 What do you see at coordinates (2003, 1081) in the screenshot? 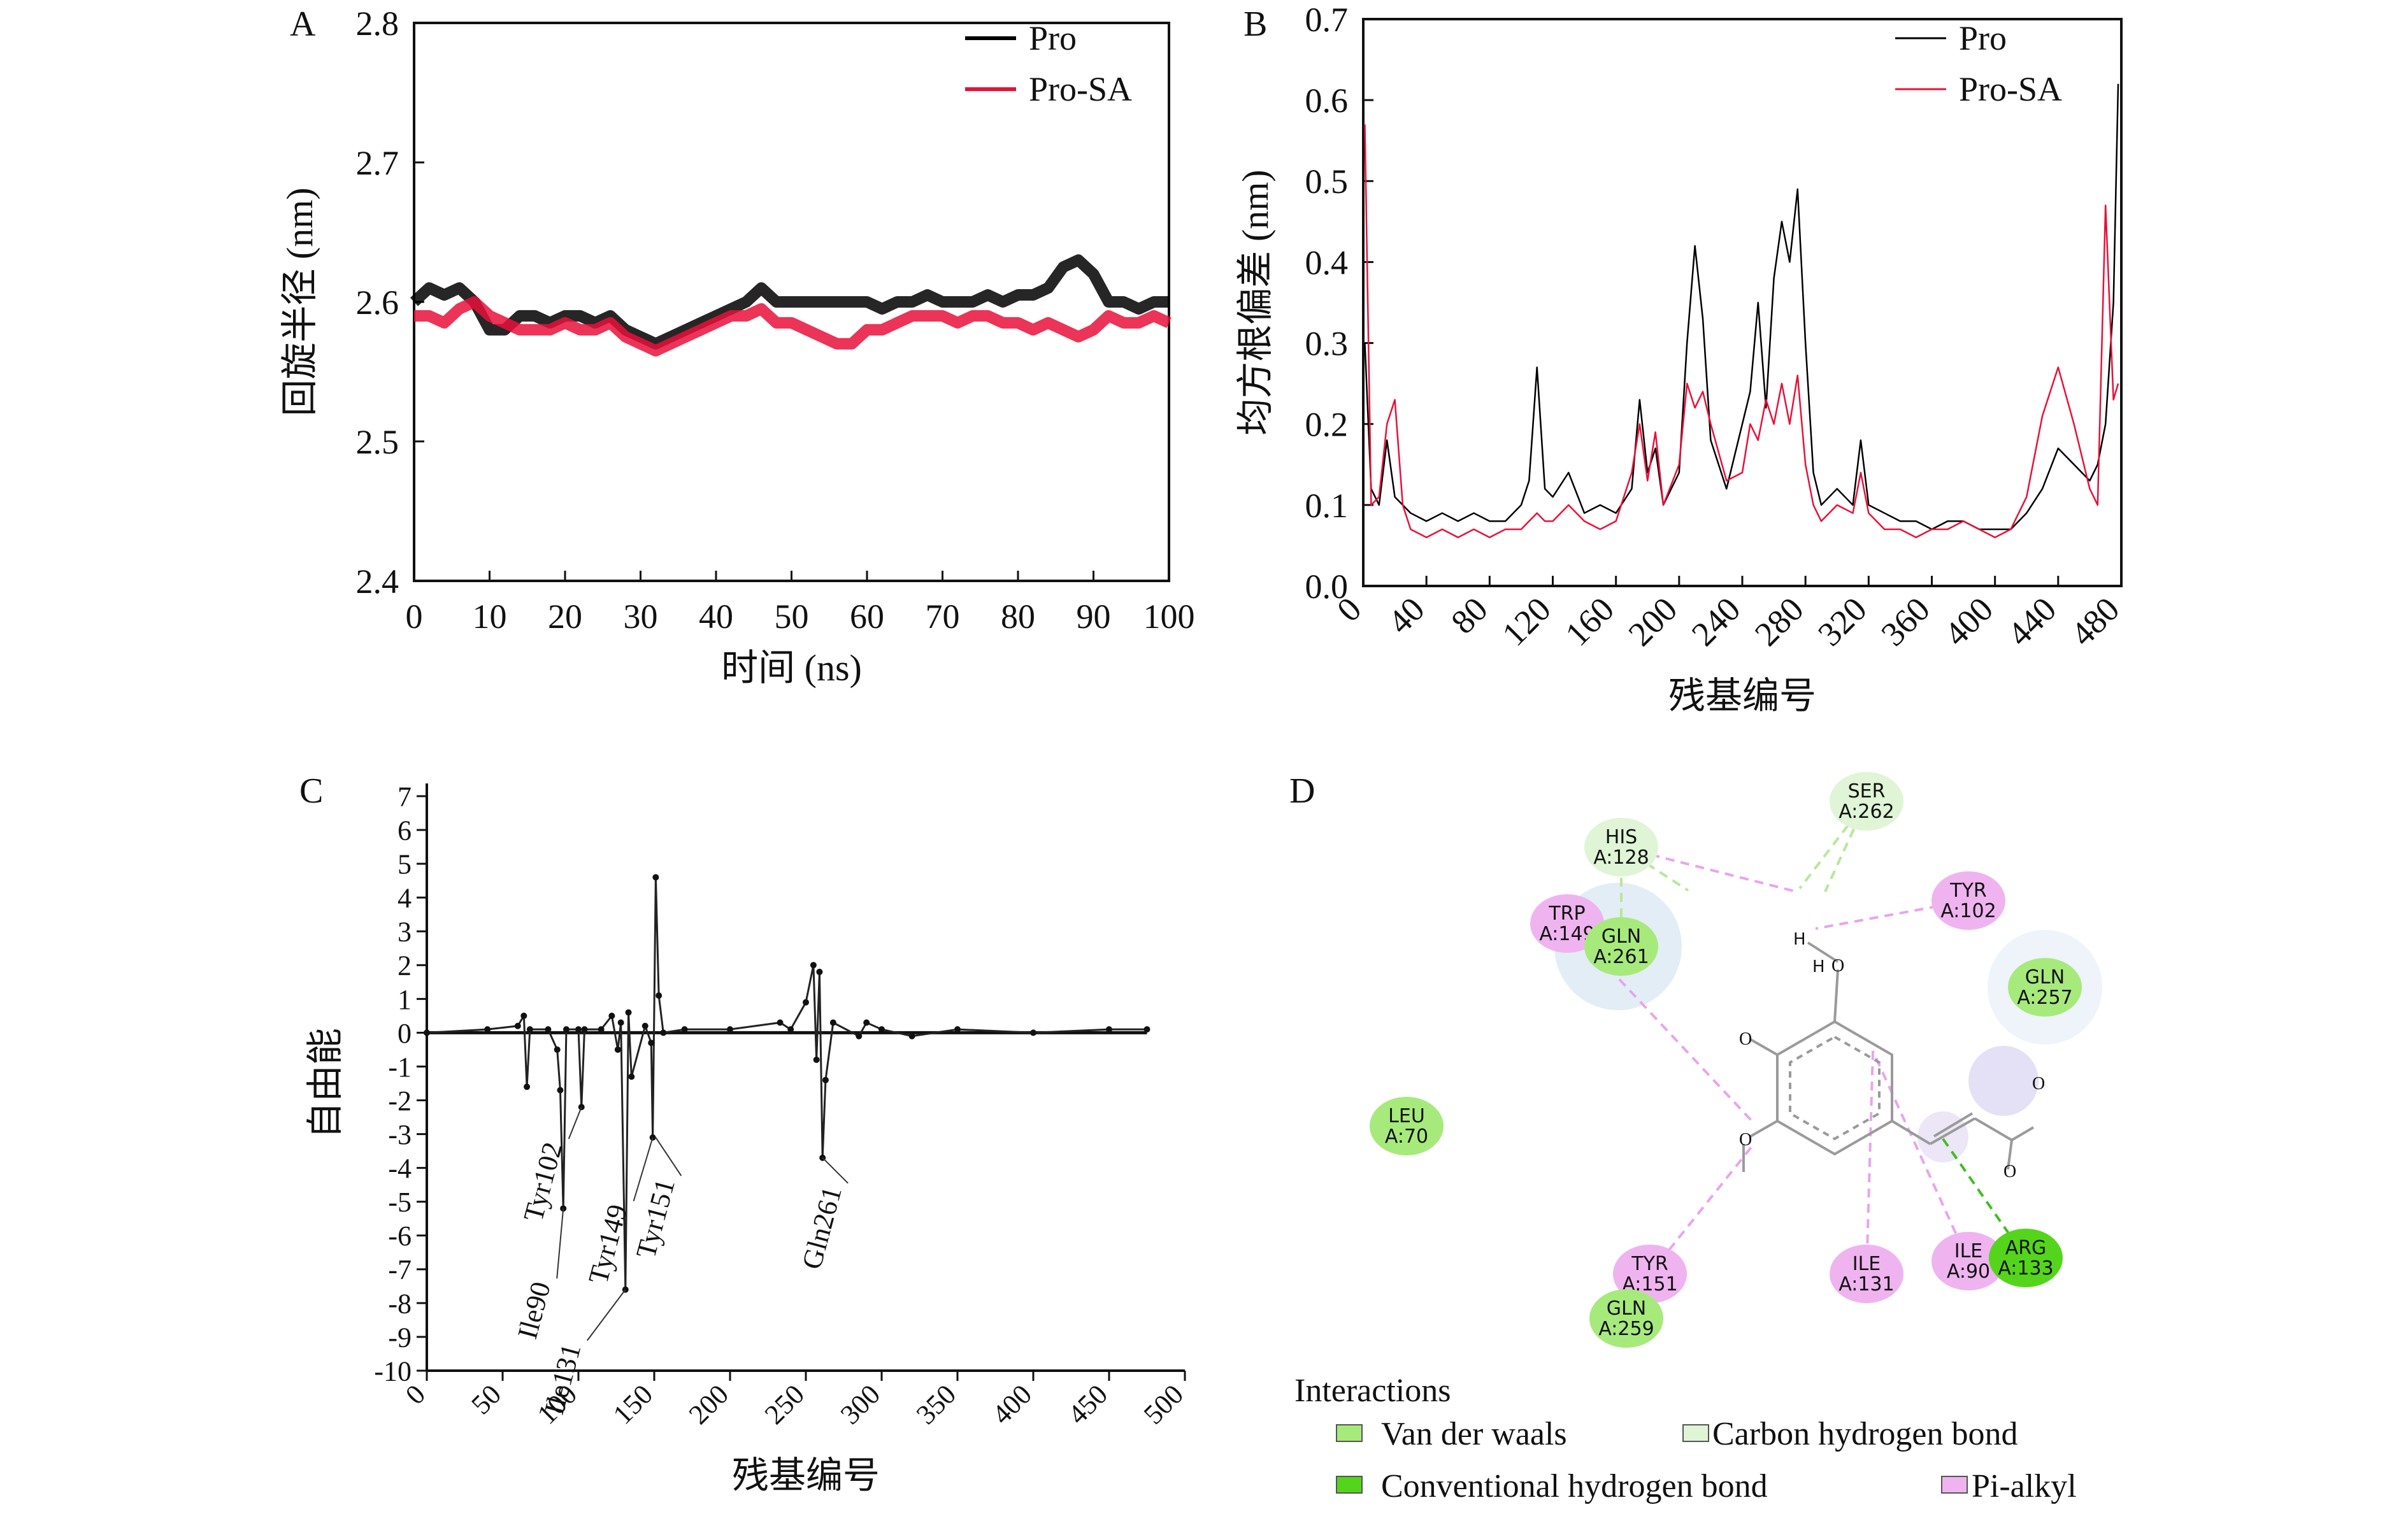
I see `halo-o-right` at bounding box center [2003, 1081].